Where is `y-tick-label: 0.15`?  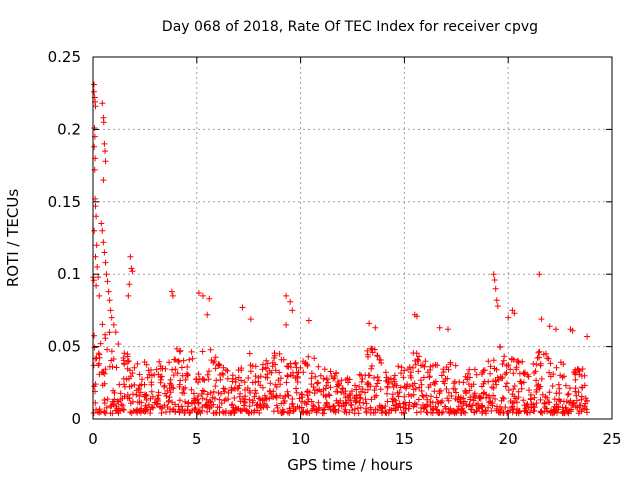 y-tick-label: 0.15 is located at coordinates (64, 202).